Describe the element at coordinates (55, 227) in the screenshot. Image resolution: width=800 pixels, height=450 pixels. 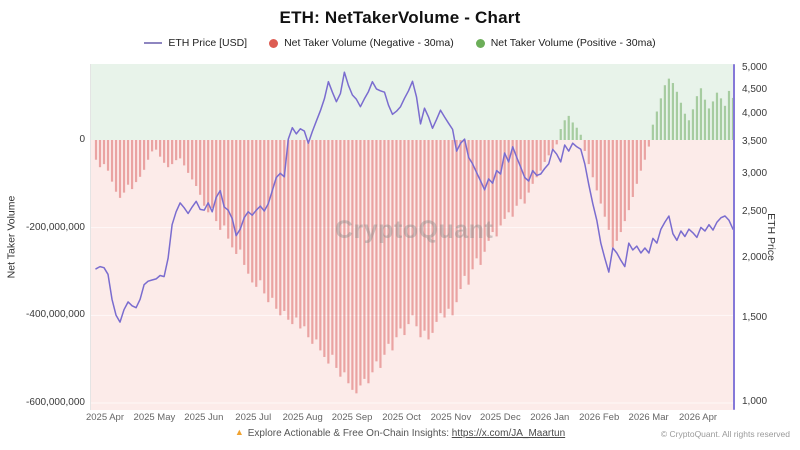
I see `volume-axis-tick: -200,000,000` at that location.